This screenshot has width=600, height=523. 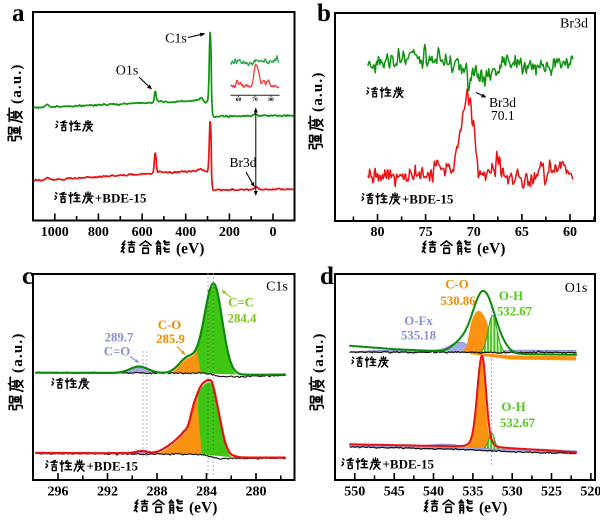 What do you see at coordinates (185, 232) in the screenshot?
I see `svg-text: 400` at bounding box center [185, 232].